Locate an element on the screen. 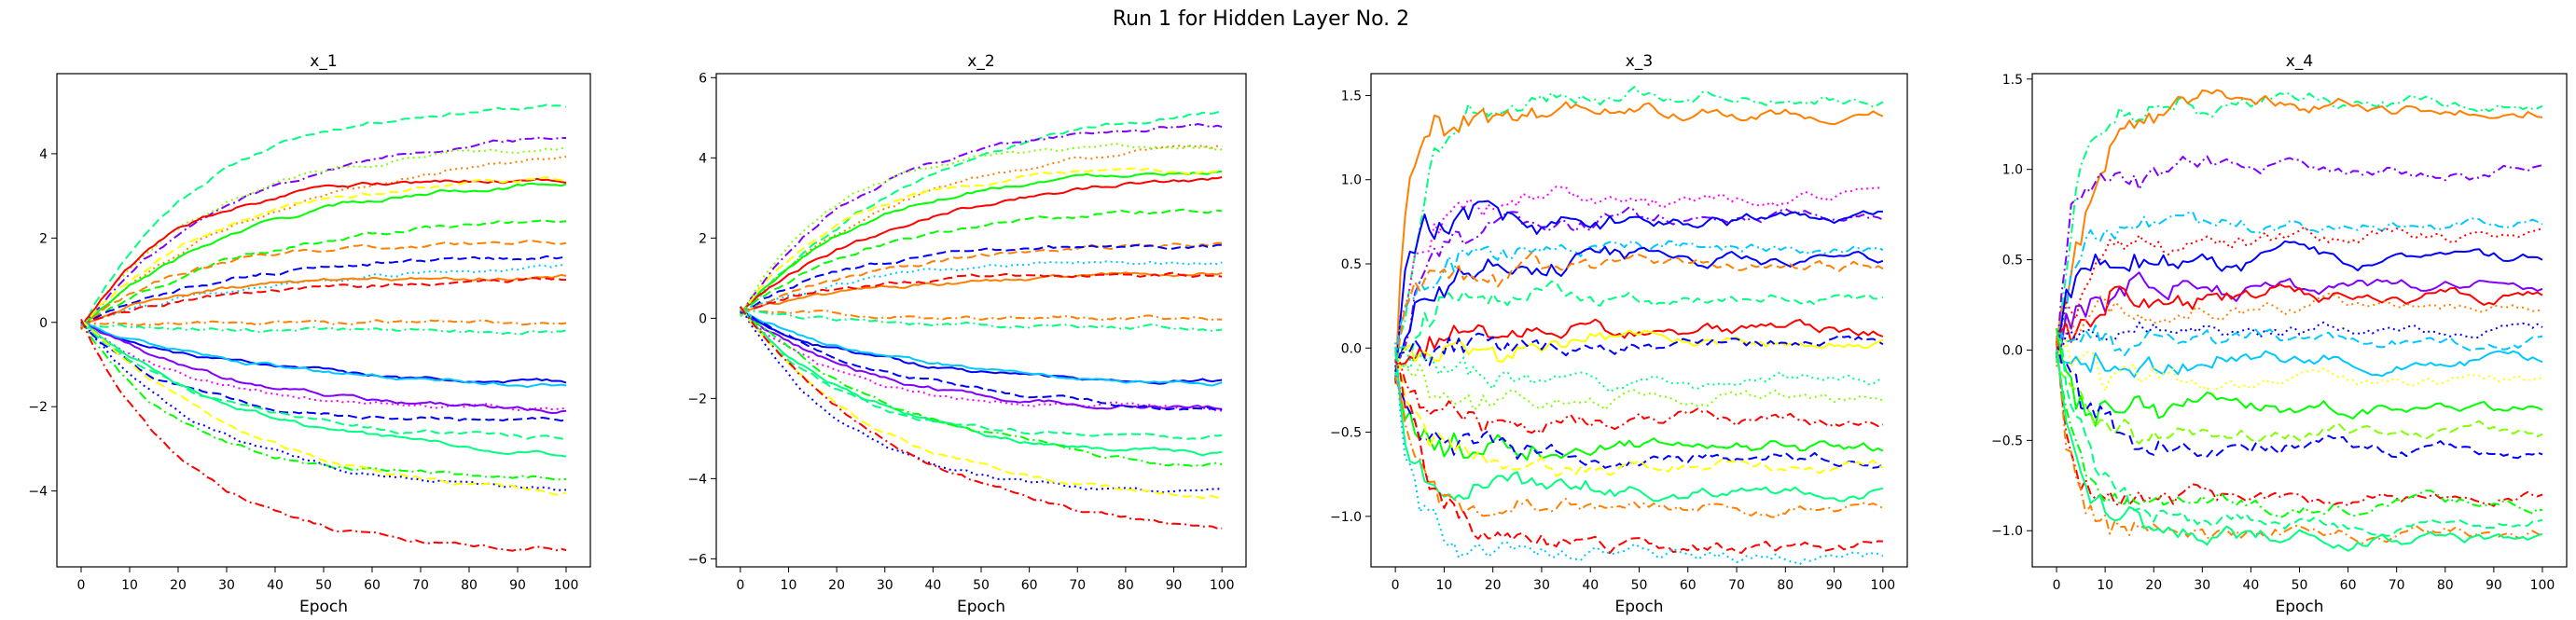 This screenshot has height=620, width=2576. figure-title: Run 1 for Hidden Layer No. 2 is located at coordinates (1261, 19).